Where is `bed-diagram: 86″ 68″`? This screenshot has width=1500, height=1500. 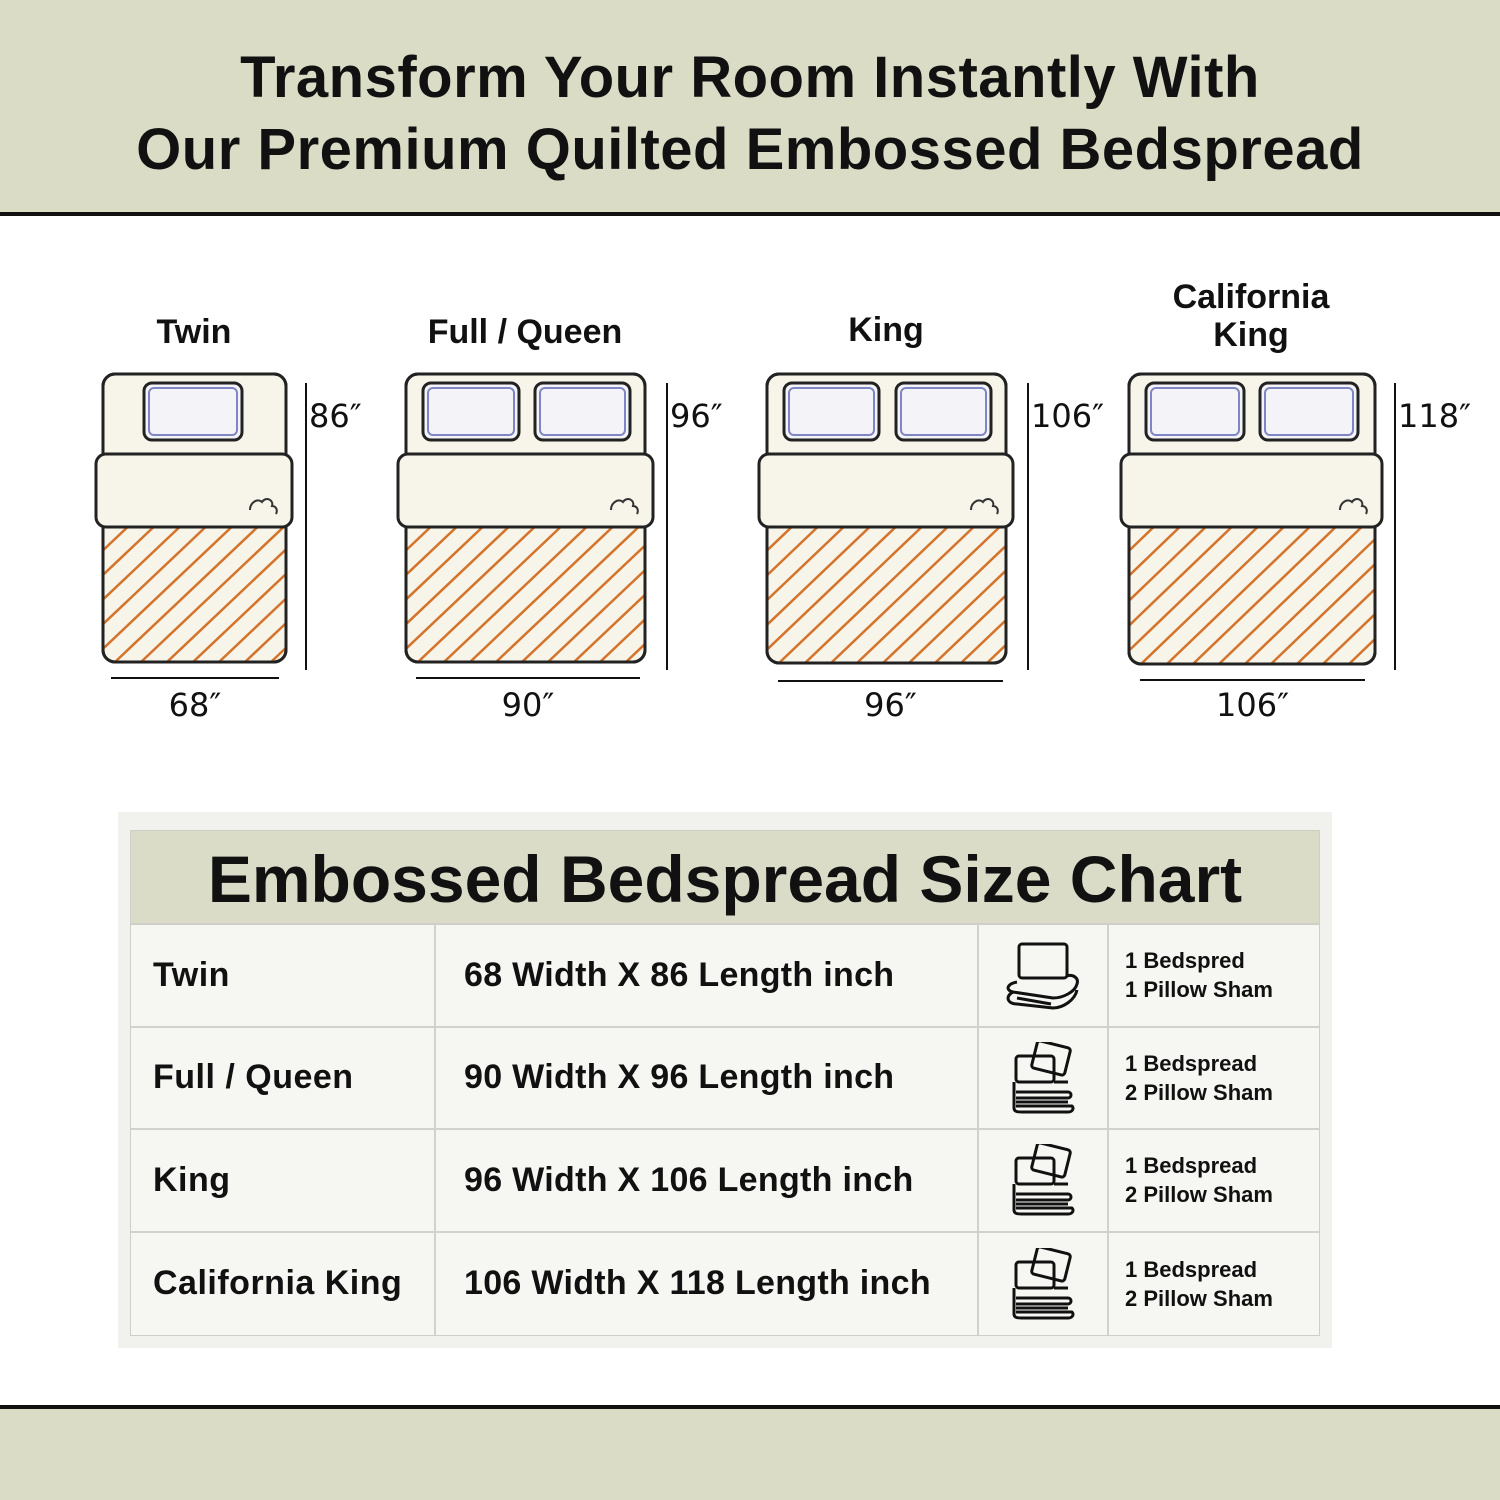 bed-diagram: 86″ 68″ is located at coordinates (228, 548).